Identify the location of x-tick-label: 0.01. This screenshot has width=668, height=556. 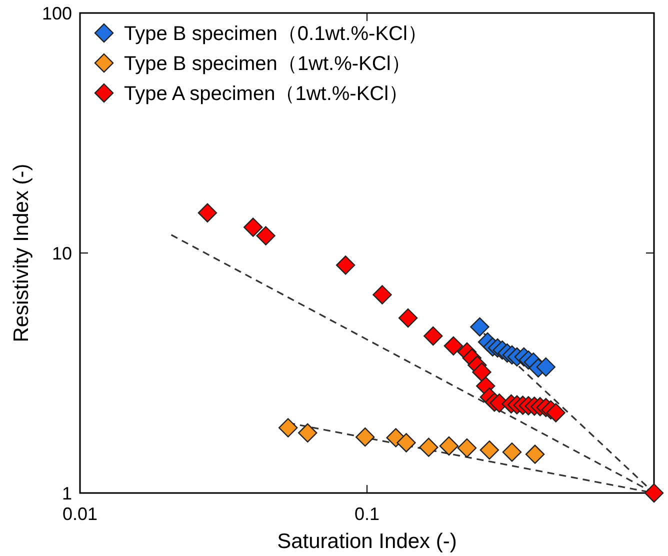
(80, 514).